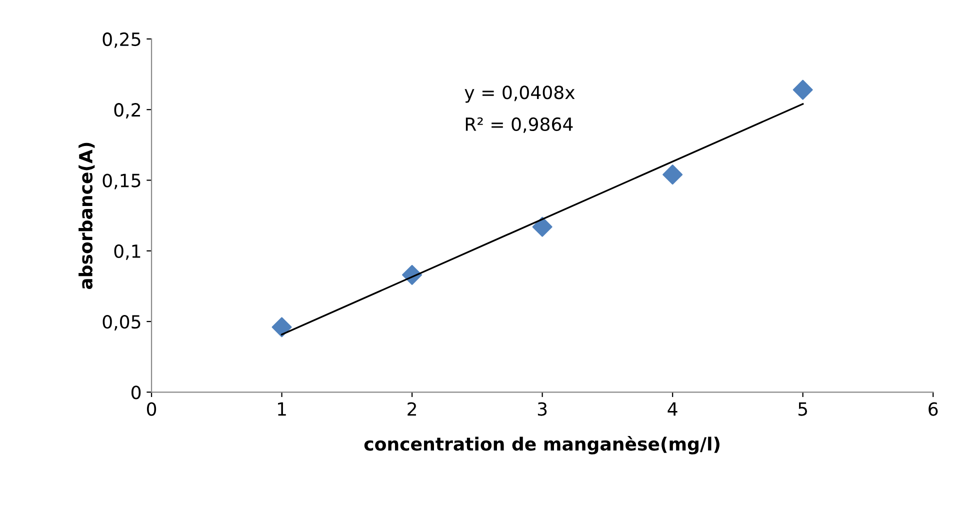 The height and width of the screenshot is (506, 959). Describe the element at coordinates (933, 409) in the screenshot. I see `x-tick-label: 6` at that location.